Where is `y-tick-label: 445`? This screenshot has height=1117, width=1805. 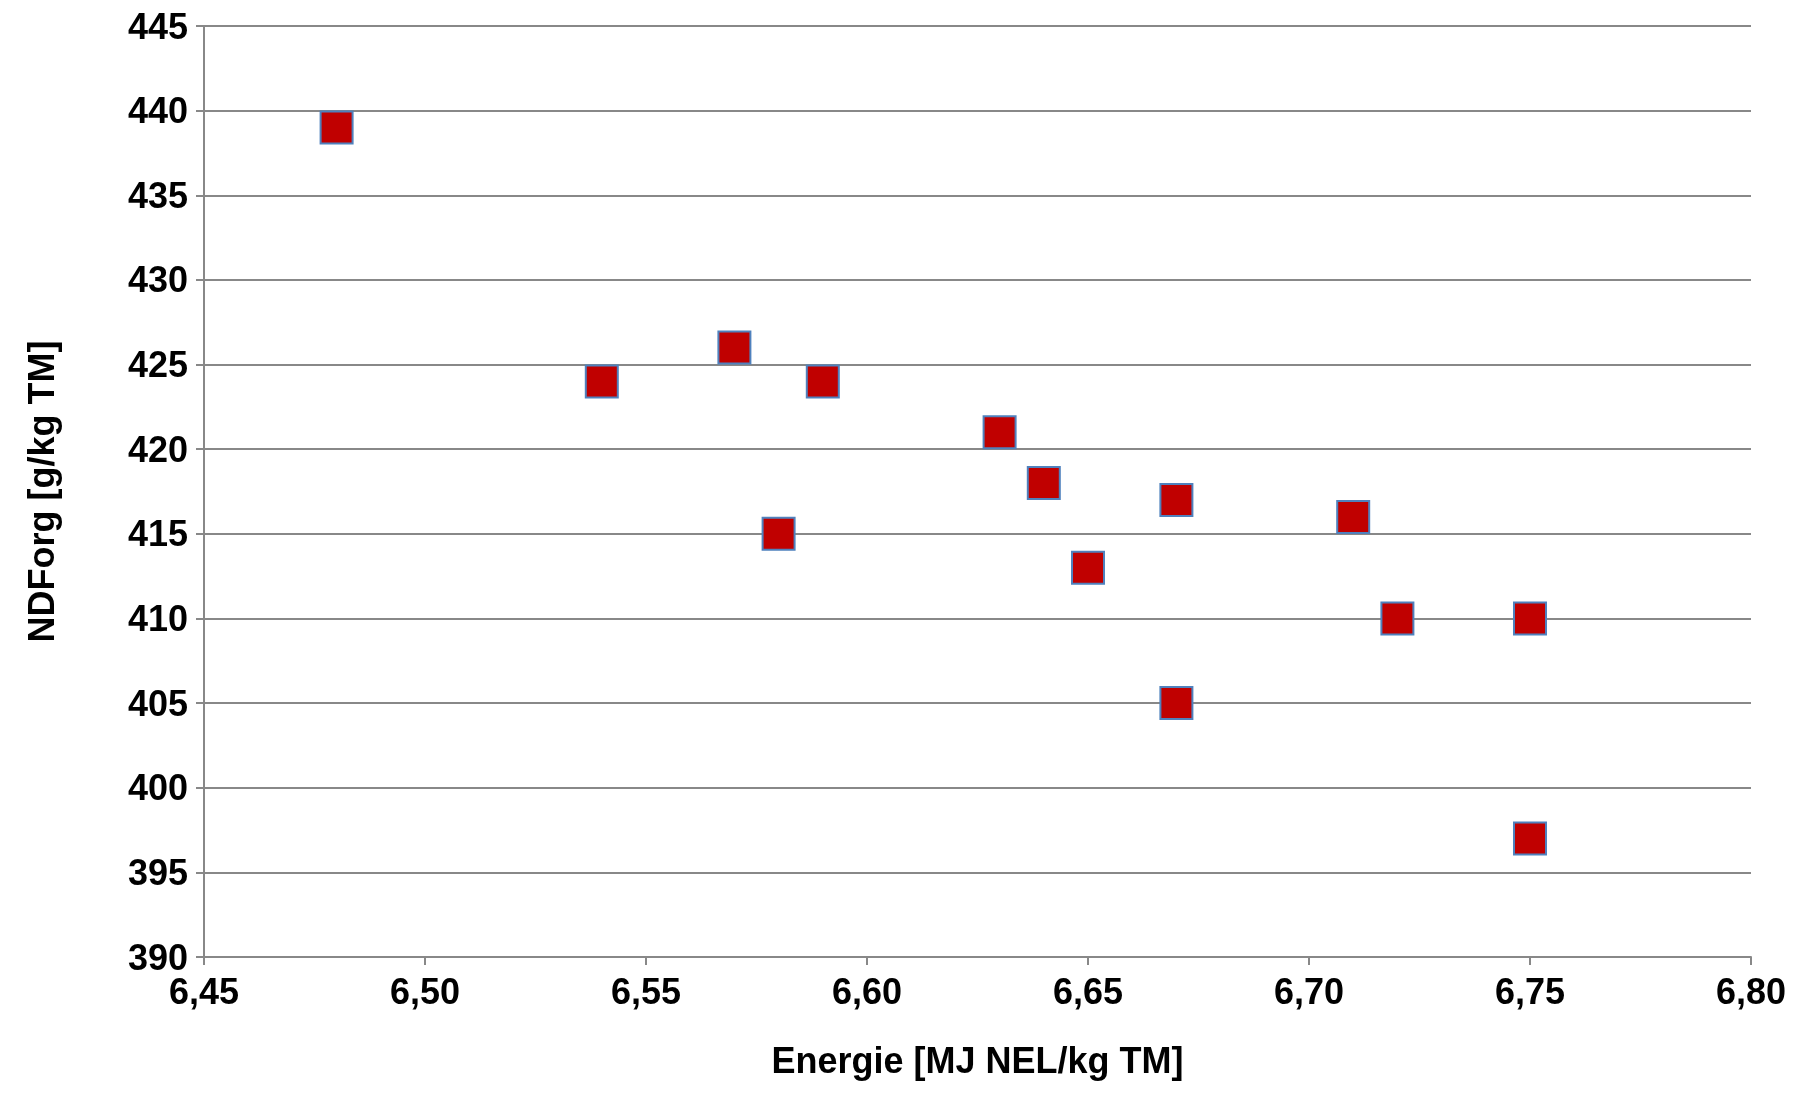
y-tick-label: 445 is located at coordinates (157, 26).